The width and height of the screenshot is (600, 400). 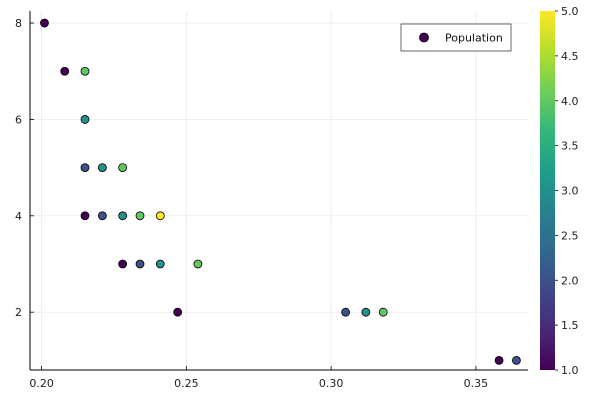 I want to click on colorbar-gradient, so click(x=547, y=190).